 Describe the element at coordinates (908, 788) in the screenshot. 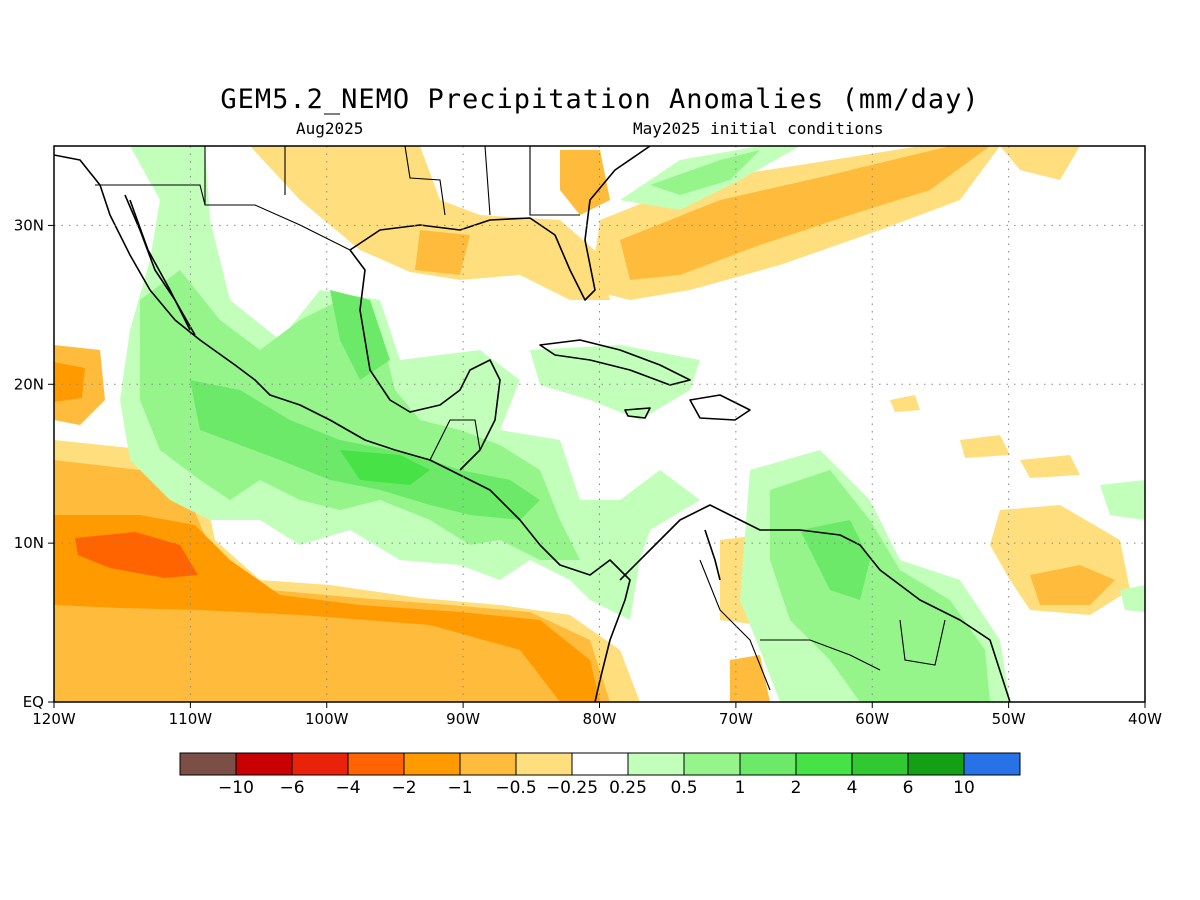

I see `colorbar-label: 6` at that location.